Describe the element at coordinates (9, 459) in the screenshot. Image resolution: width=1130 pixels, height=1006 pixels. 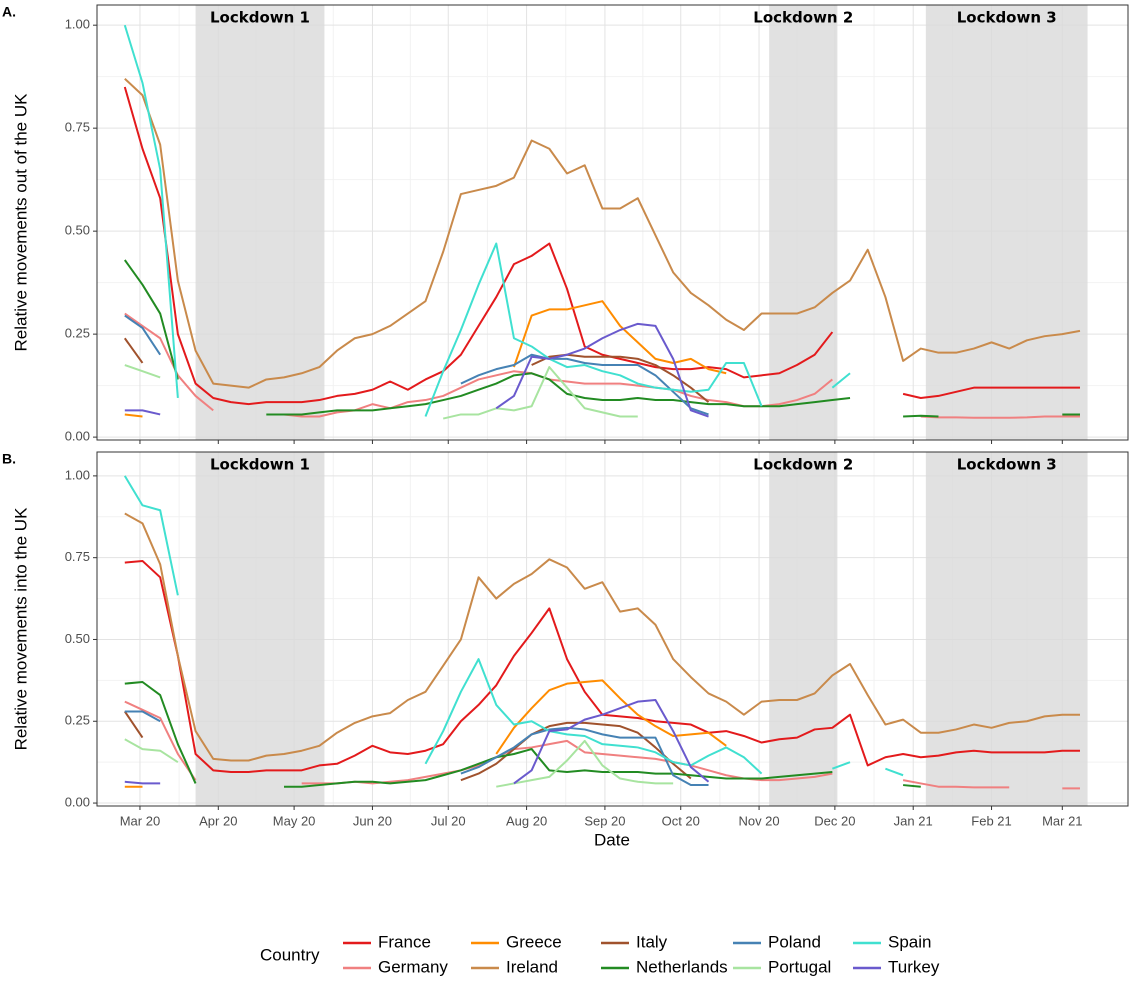
I see `panel-label: B.` at that location.